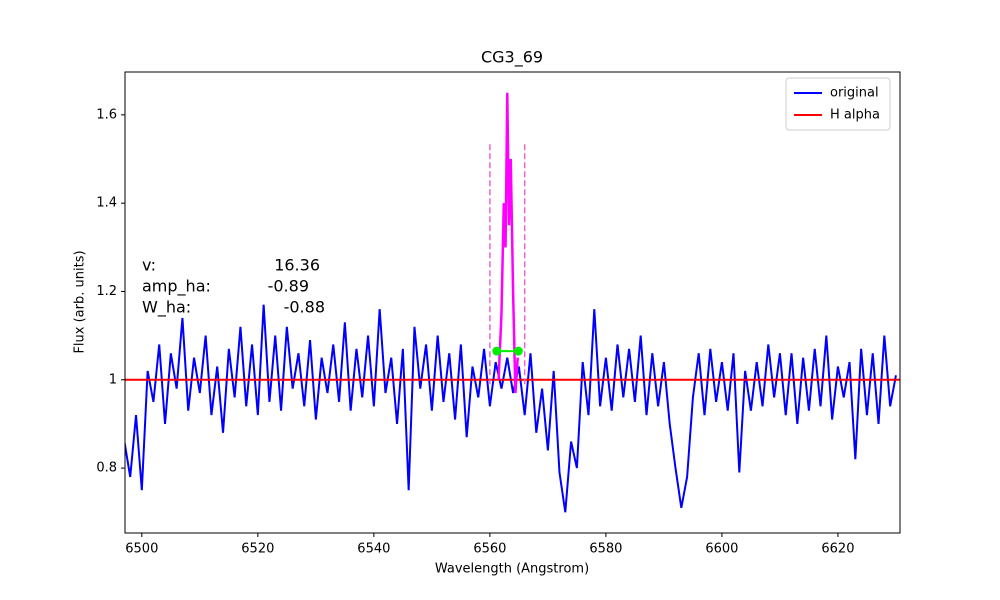  What do you see at coordinates (106, 114) in the screenshot?
I see `y-tick-label: 1.6` at bounding box center [106, 114].